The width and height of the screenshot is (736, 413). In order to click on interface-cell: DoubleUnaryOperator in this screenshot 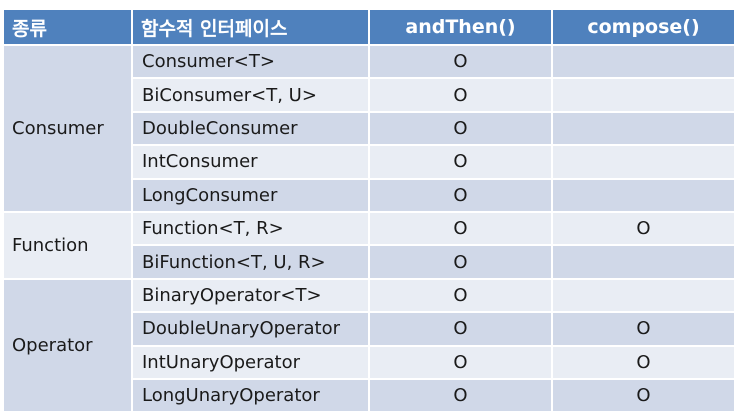, I will do `click(250, 329)`.